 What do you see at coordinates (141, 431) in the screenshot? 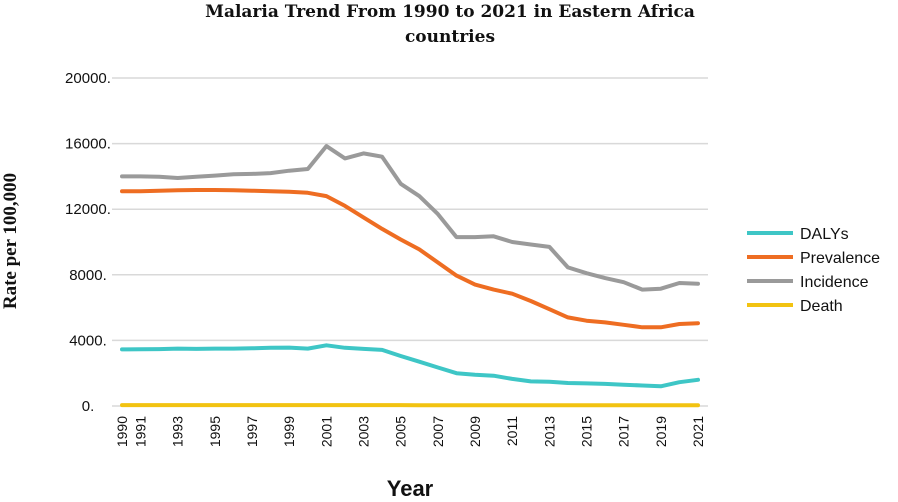
I see `x-tick-label-1991: 1991` at bounding box center [141, 431].